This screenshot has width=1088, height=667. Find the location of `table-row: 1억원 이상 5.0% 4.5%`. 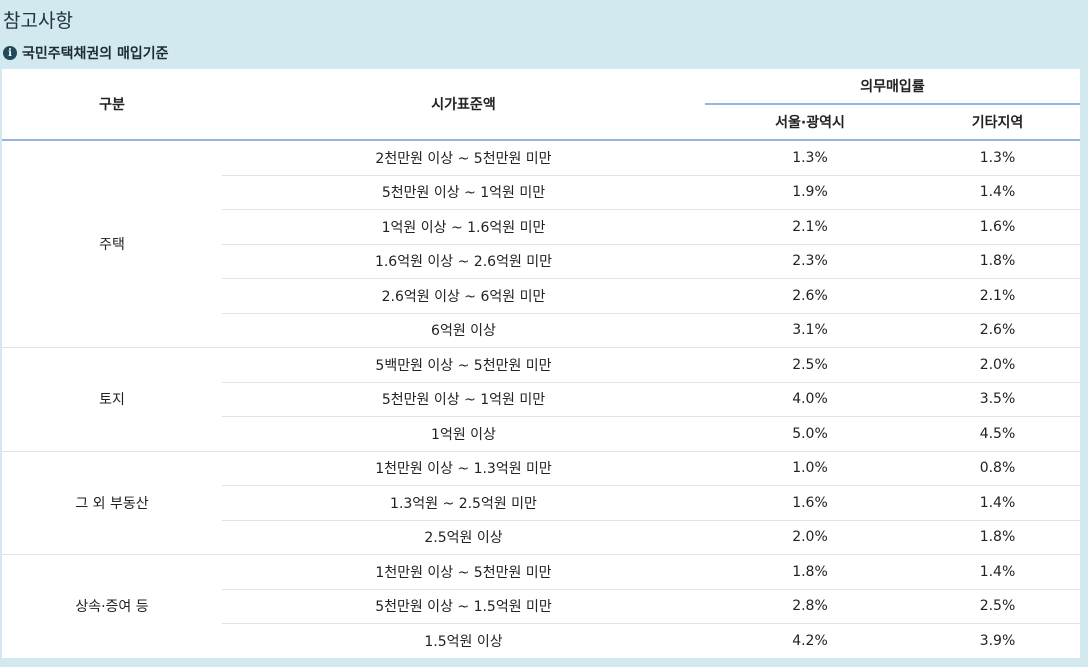

table-row: 1억원 이상 5.0% 4.5% is located at coordinates (541, 433).